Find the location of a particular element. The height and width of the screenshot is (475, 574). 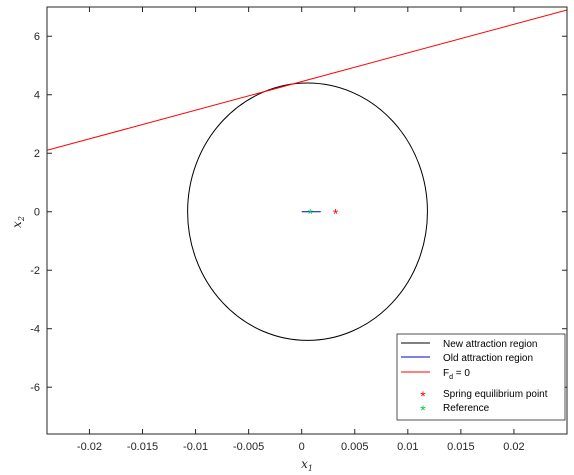

legend-label-reference: Reference is located at coordinates (466, 408).